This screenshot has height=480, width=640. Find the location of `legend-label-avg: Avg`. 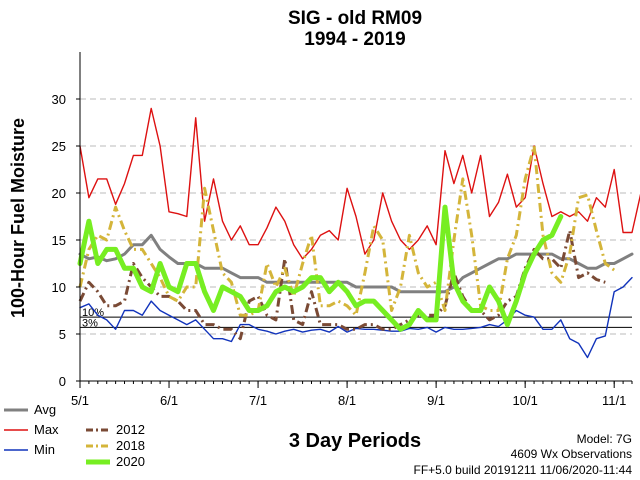

legend-label-avg: Avg is located at coordinates (45, 409).